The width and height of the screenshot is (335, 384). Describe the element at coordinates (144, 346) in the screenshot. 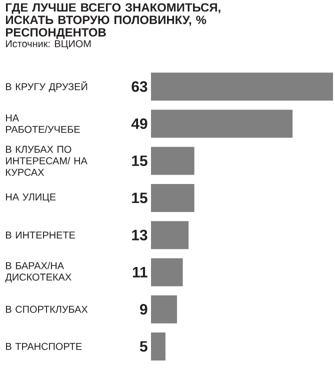

I see `data-label: 5` at that location.